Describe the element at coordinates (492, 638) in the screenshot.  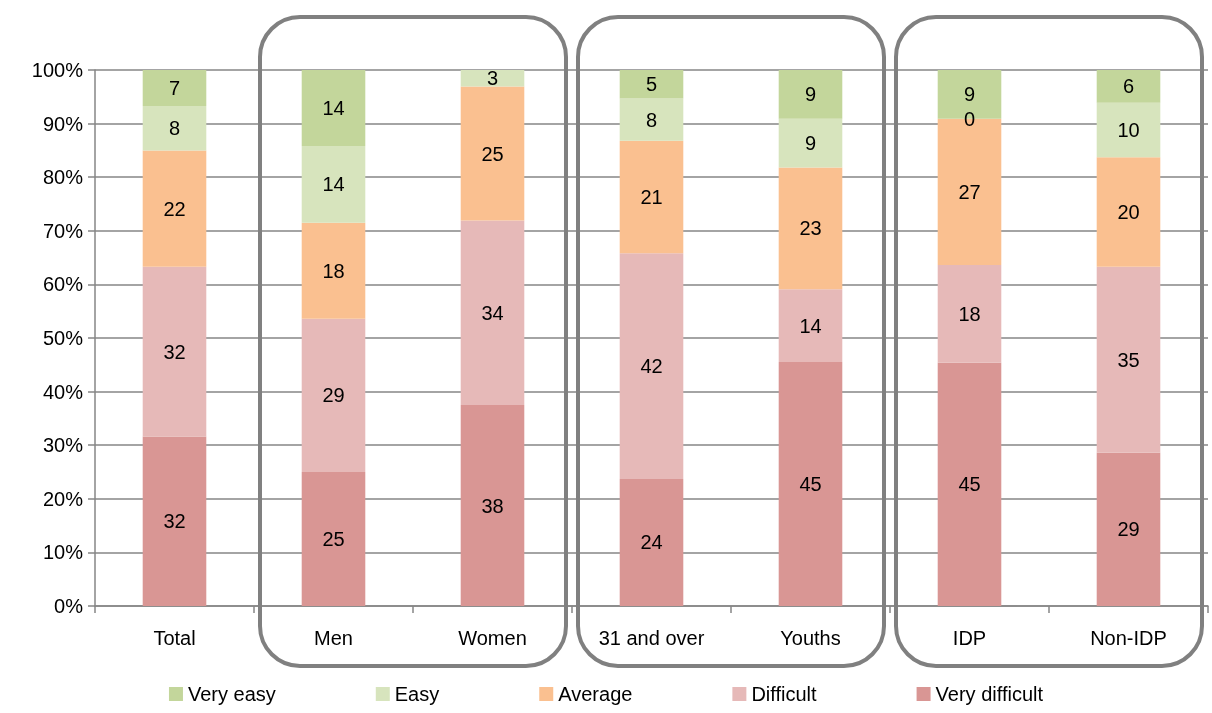
I see `x-tick-label: Women` at that location.